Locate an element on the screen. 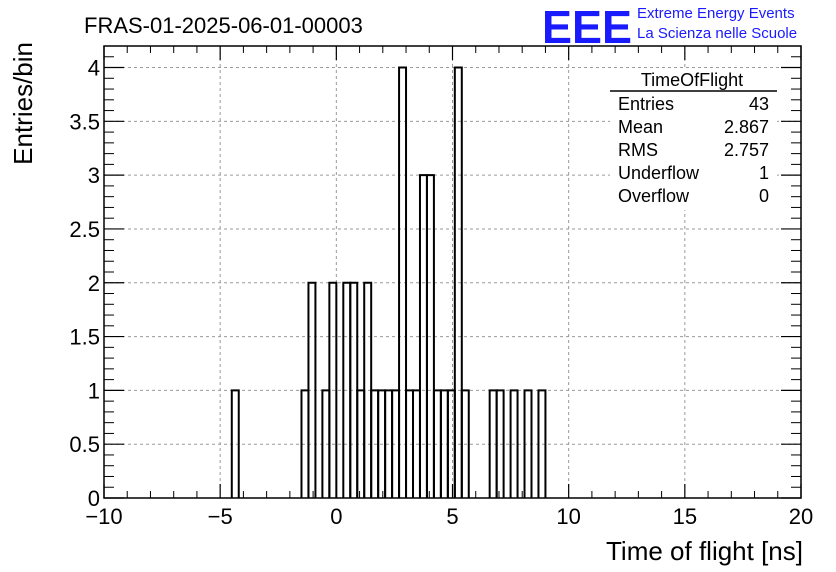 This screenshot has height=572, width=836. x-tick-label: 20 is located at coordinates (801, 516).